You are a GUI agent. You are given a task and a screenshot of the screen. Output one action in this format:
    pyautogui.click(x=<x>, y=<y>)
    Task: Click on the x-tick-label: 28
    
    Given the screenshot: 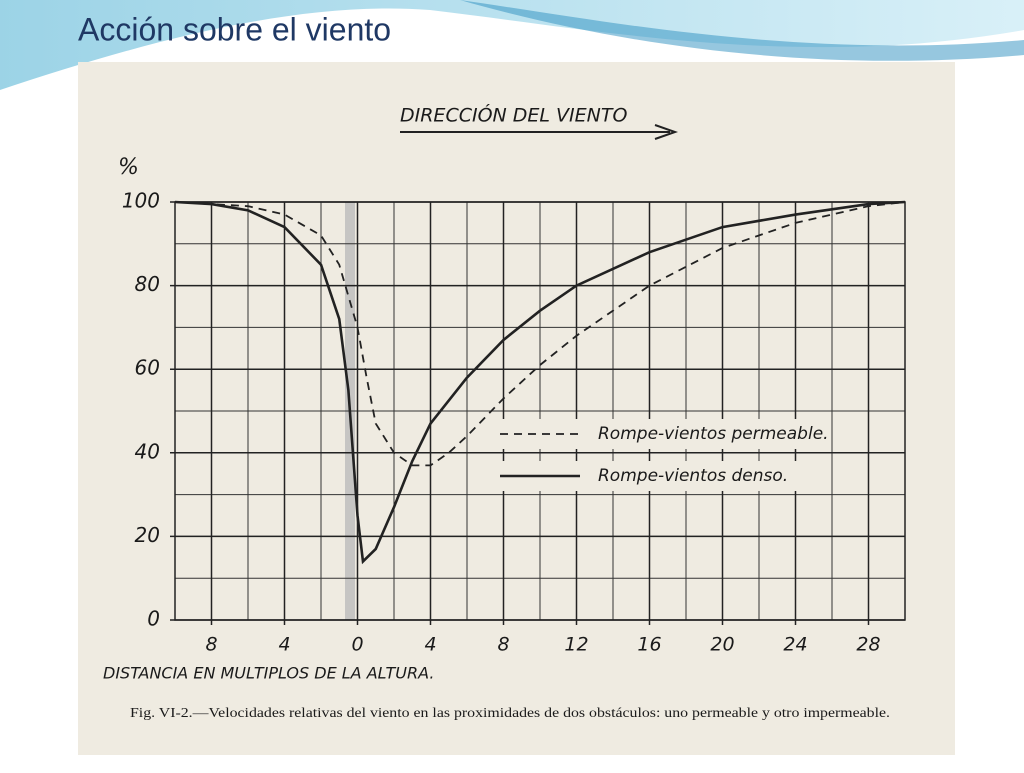 What is the action you would take?
    pyautogui.click(x=868, y=645)
    